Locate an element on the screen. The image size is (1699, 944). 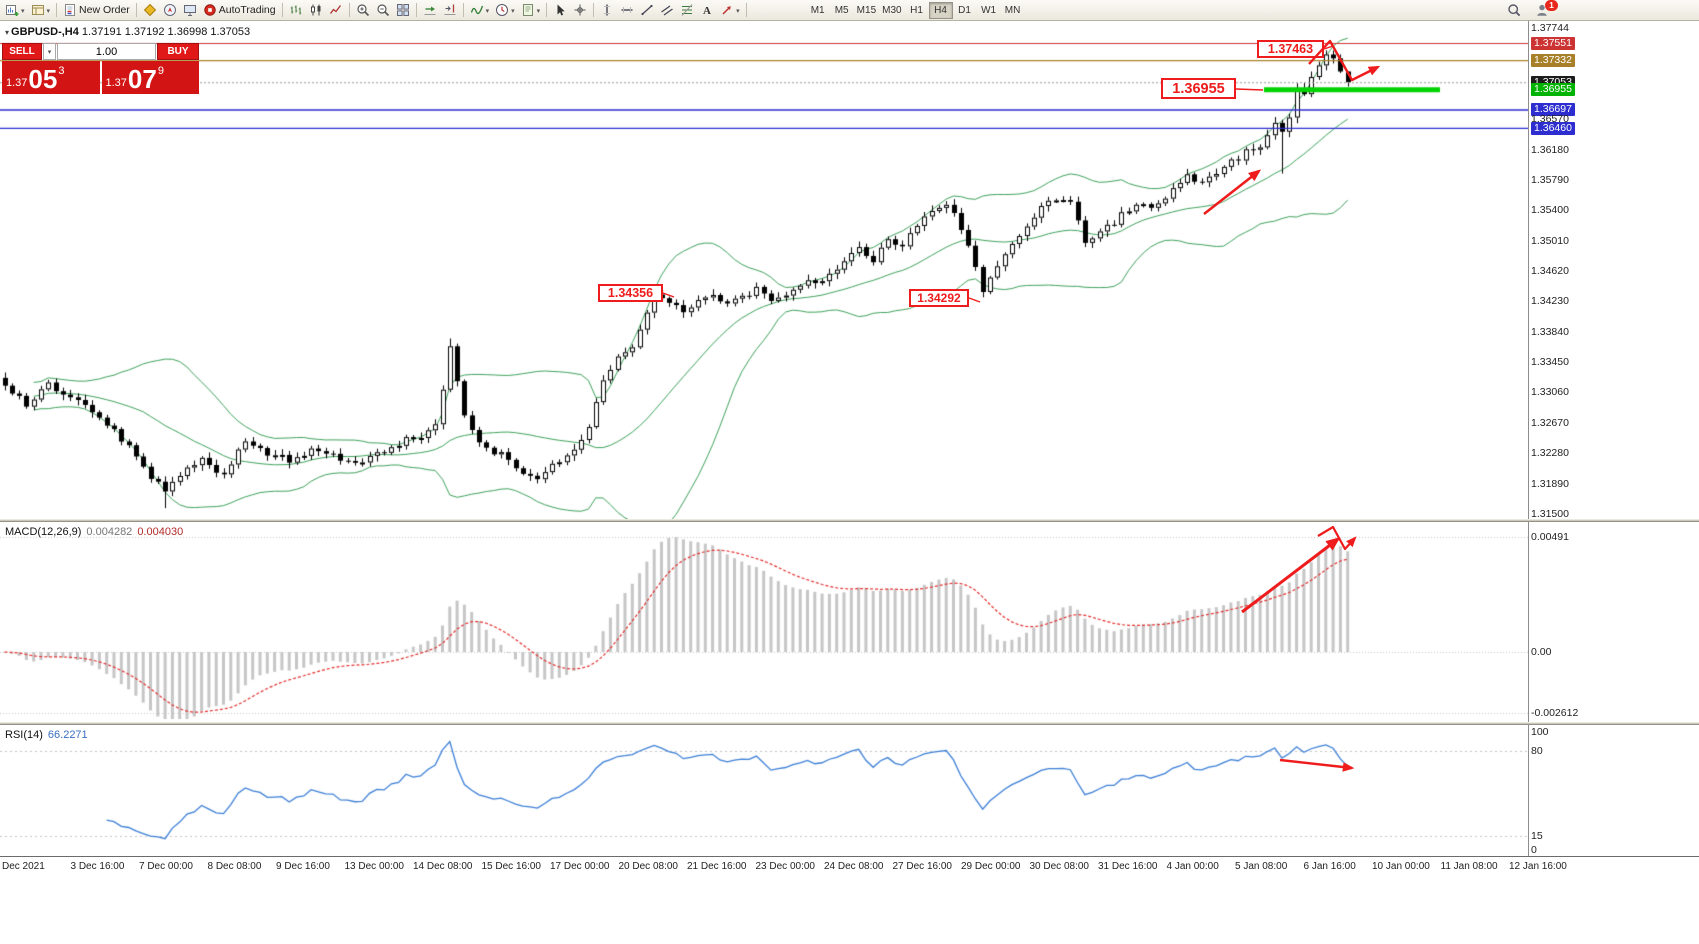
zoom-in-button is located at coordinates (363, 10).